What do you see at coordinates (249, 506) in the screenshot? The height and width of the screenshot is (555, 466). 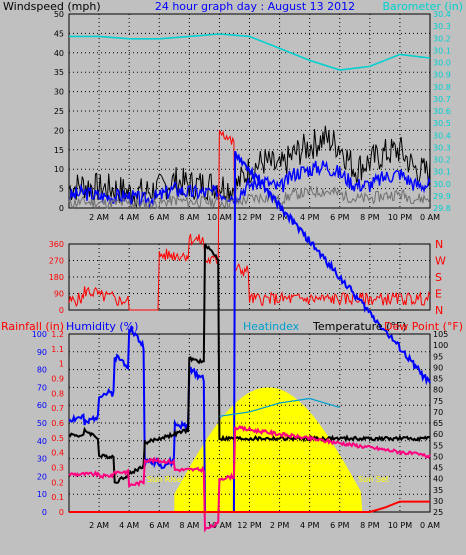 I see `rainfall-line` at bounding box center [249, 506].